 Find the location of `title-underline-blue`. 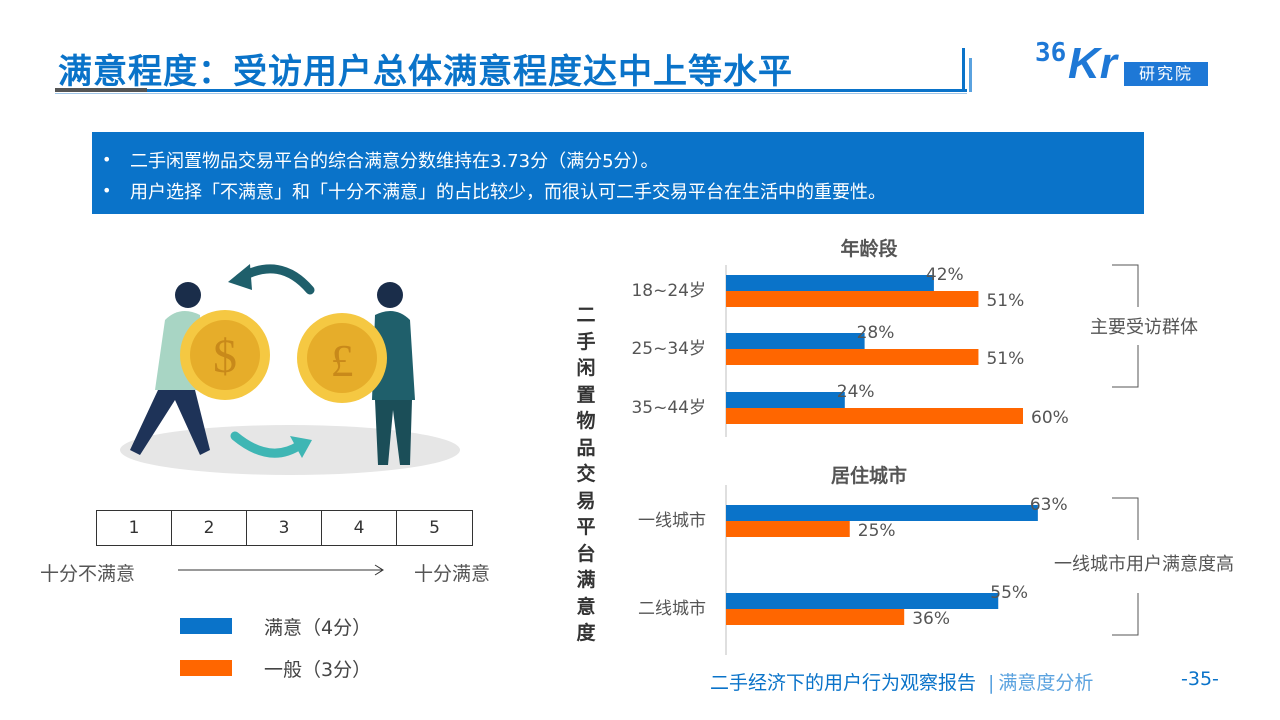

title-underline-blue is located at coordinates (557, 90).